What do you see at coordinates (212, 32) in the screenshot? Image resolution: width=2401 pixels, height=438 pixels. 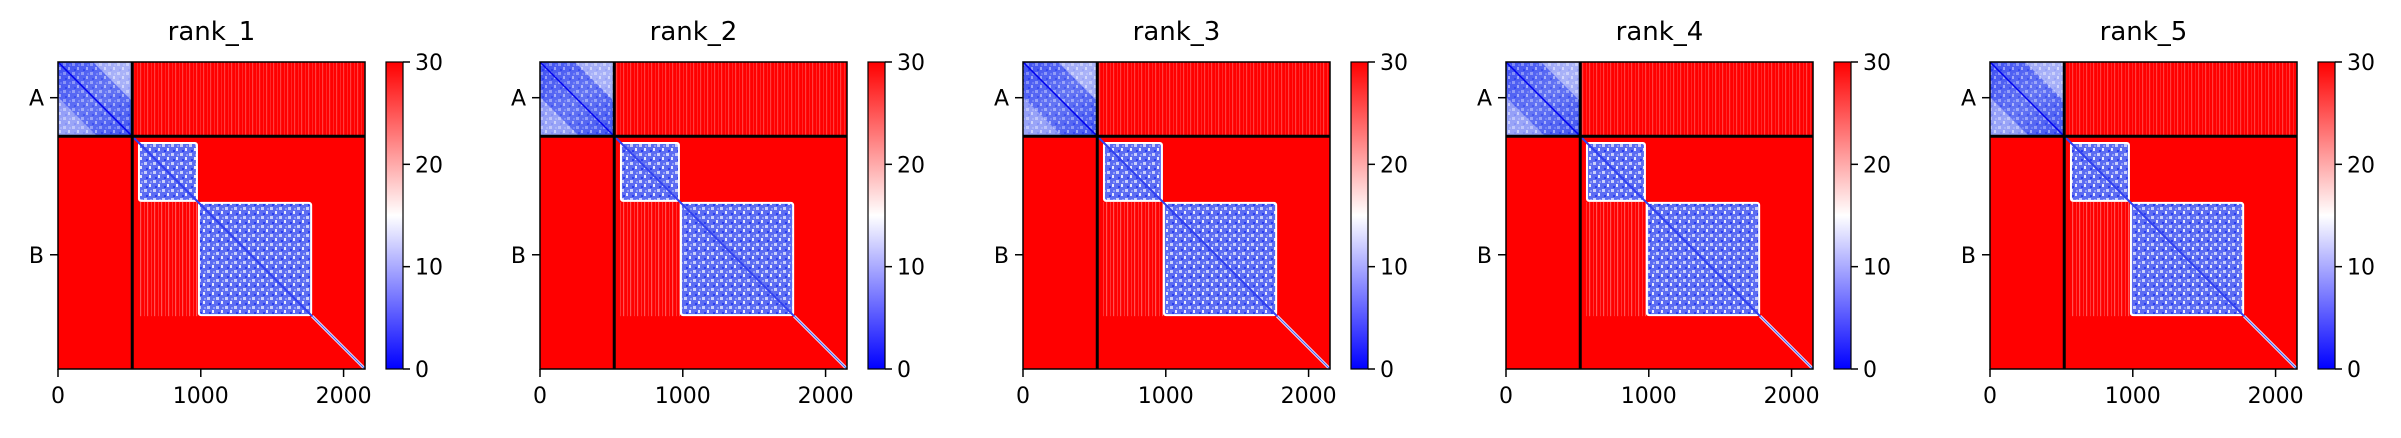 I see `panel-title: rank_1` at bounding box center [212, 32].